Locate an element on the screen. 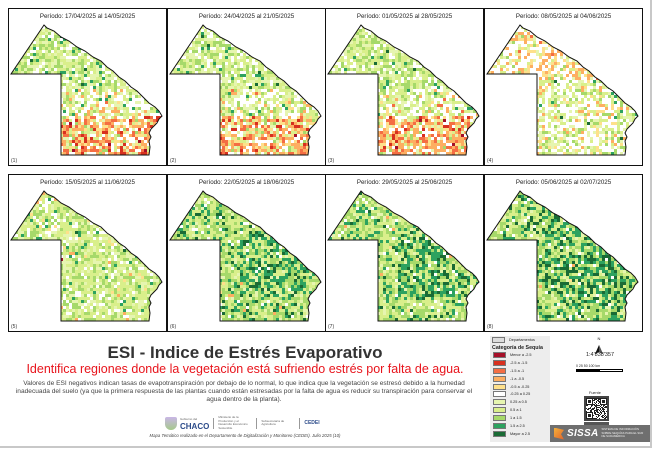 This screenshot has height=450, width=655. legend-label: 0.25 a 0.5 is located at coordinates (518, 402).